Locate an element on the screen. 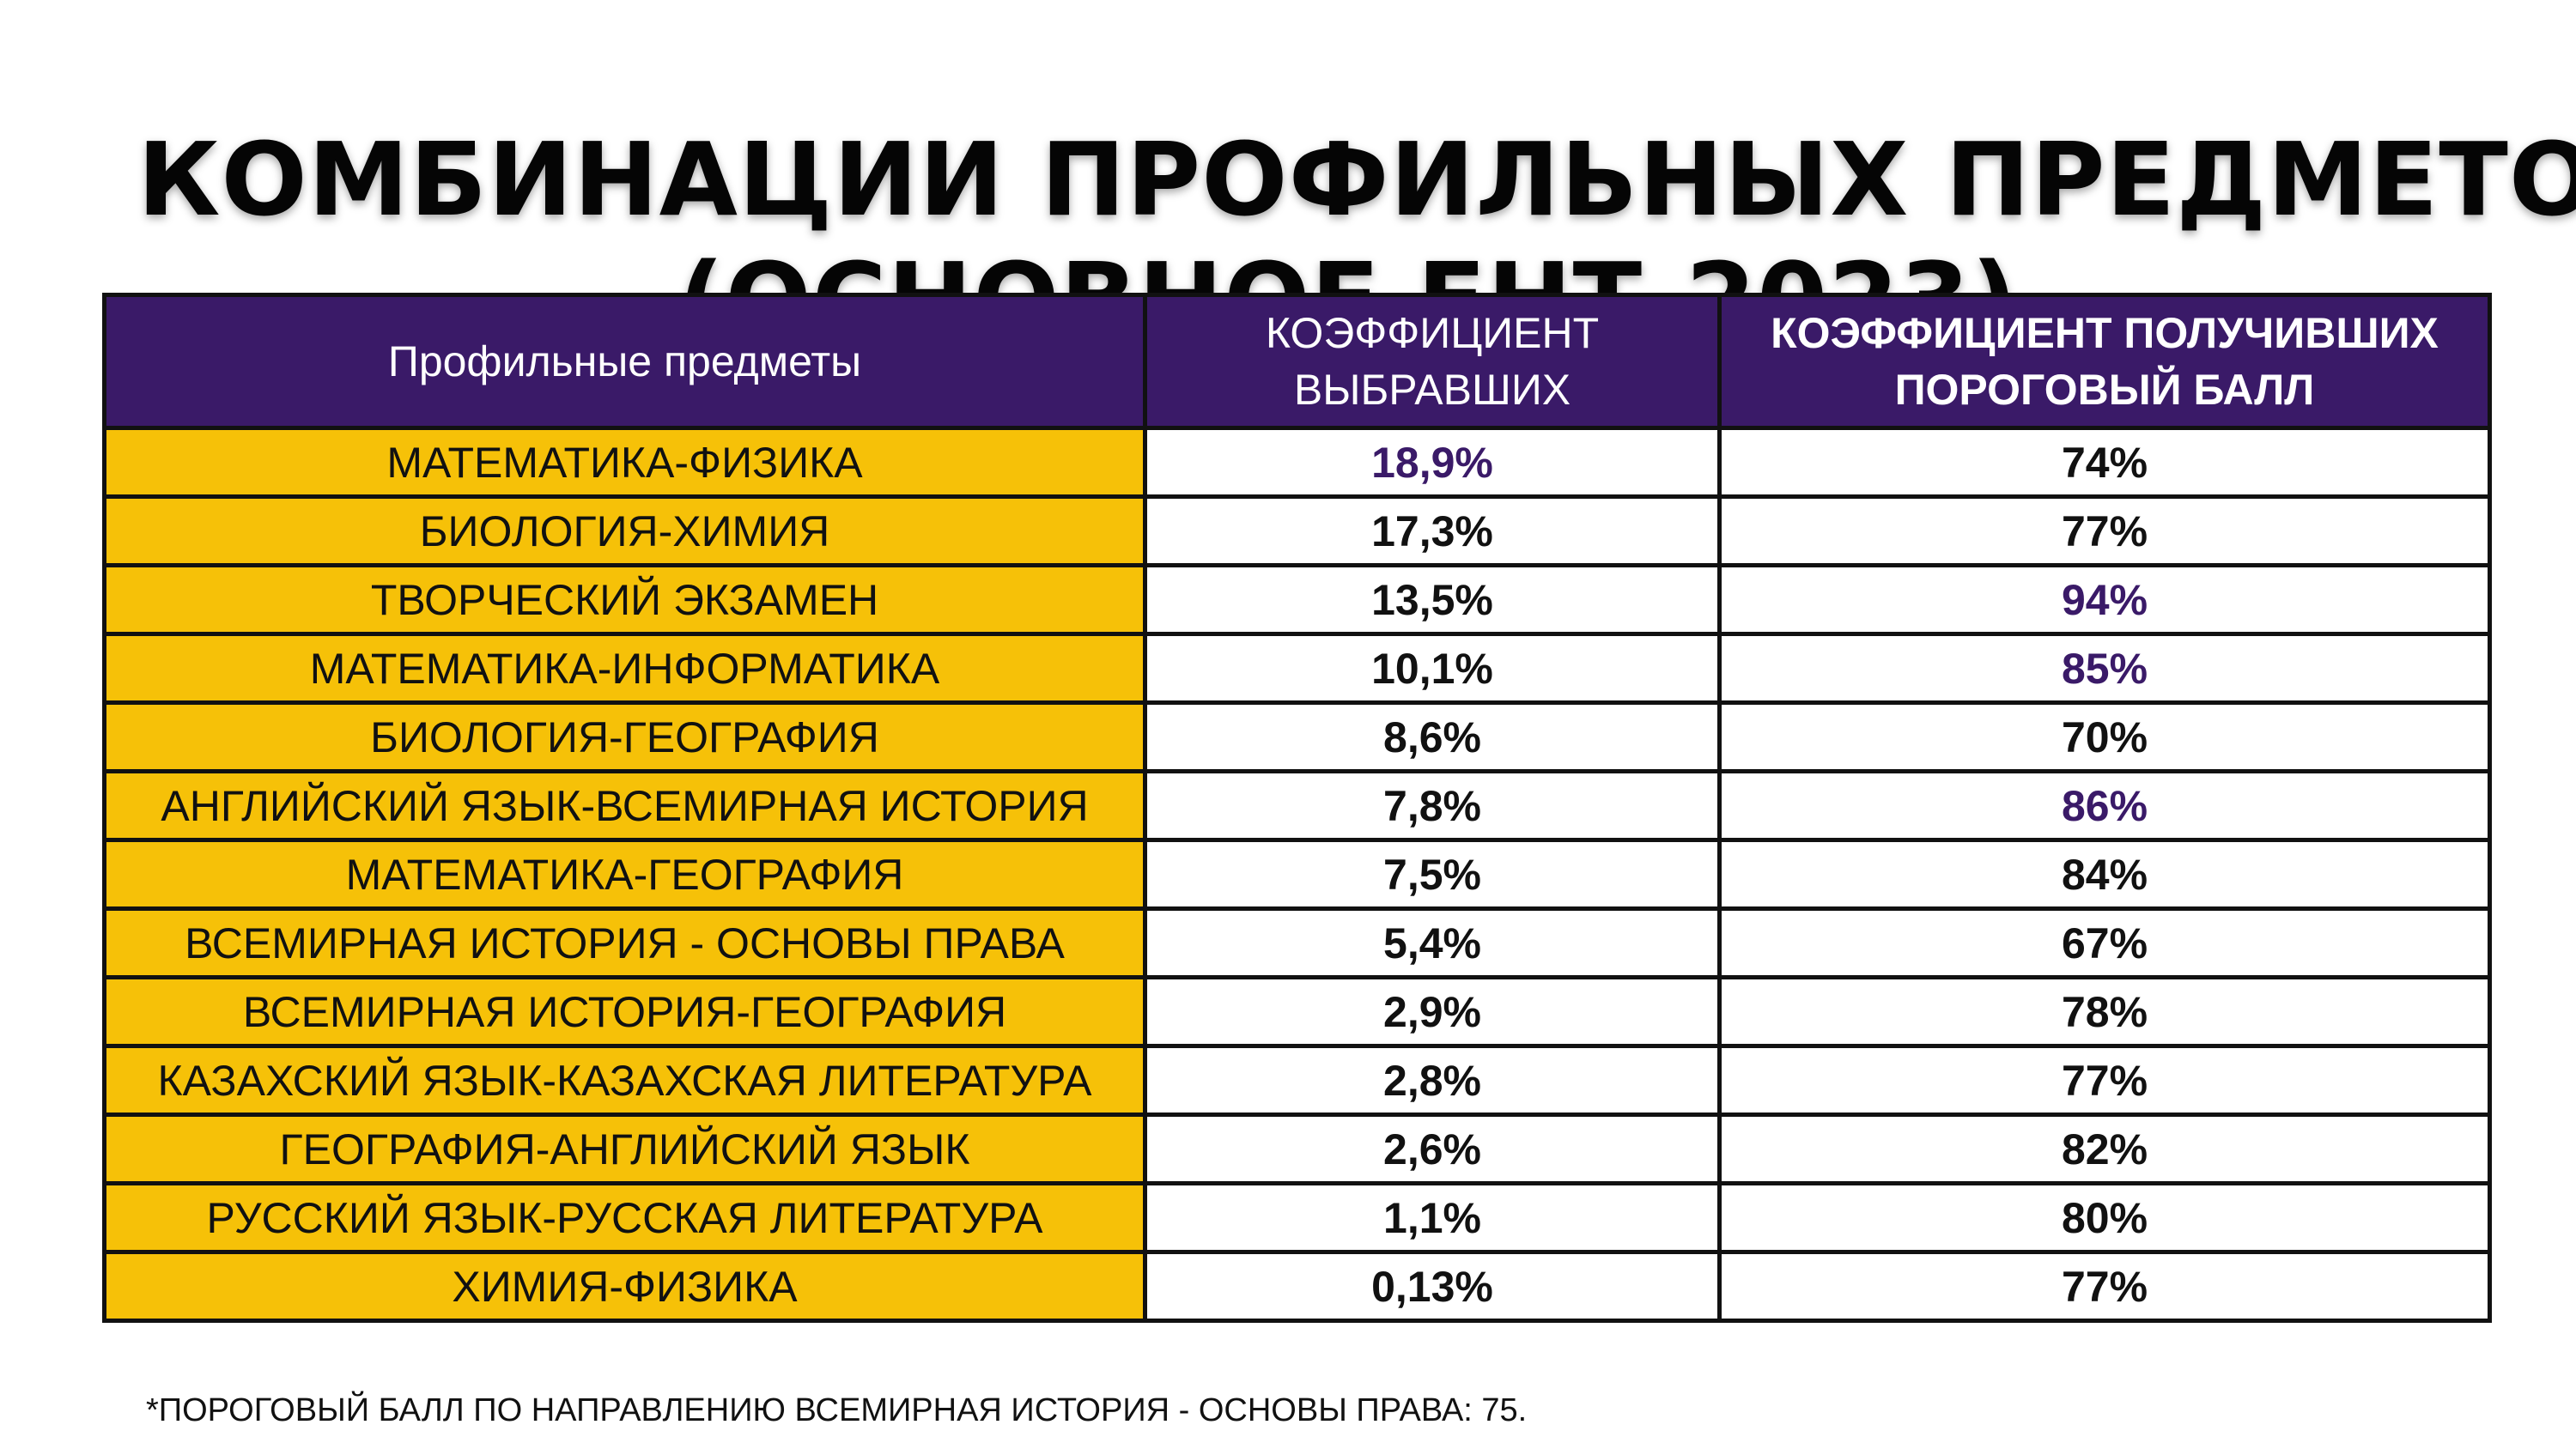  chosen-cell: 0,13% is located at coordinates (1433, 1286).